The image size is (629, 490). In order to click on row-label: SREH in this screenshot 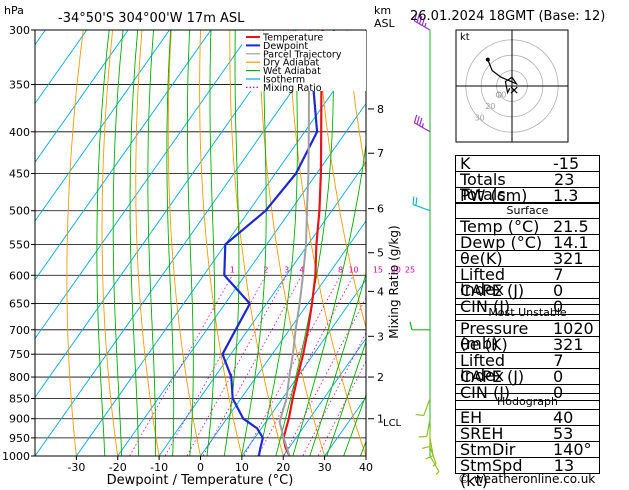, I will do `click(481, 433)`.